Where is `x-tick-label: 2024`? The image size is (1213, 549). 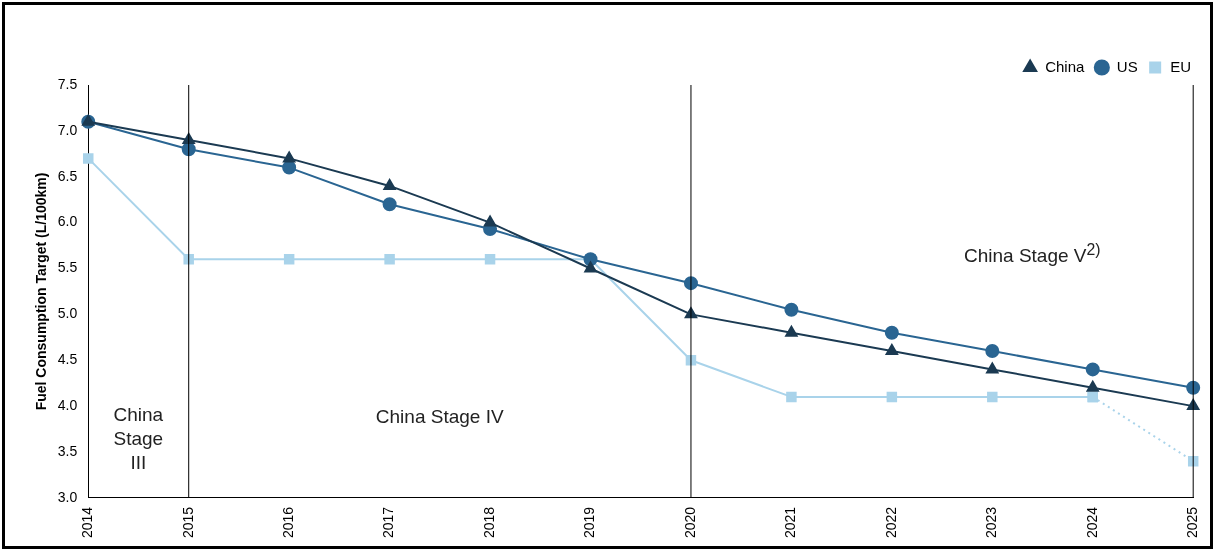 x-tick-label: 2024 is located at coordinates (1091, 522).